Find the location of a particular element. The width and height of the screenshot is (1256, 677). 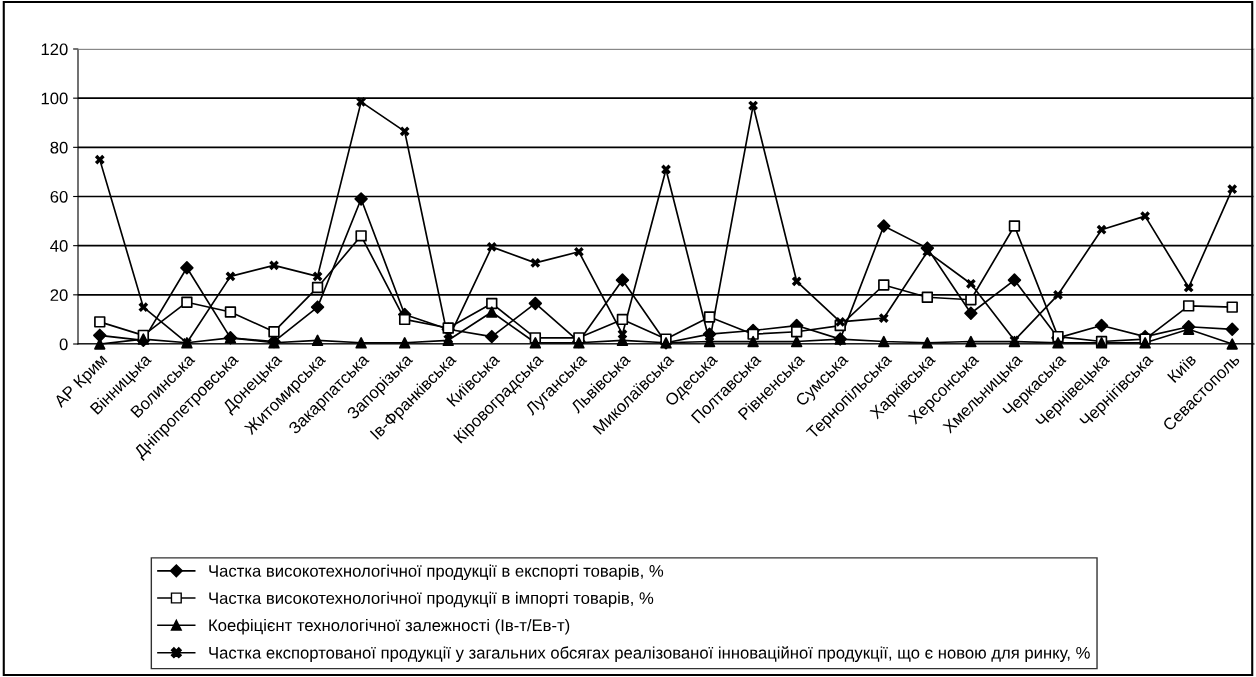

y-tick-label: 40 is located at coordinates (59, 246).